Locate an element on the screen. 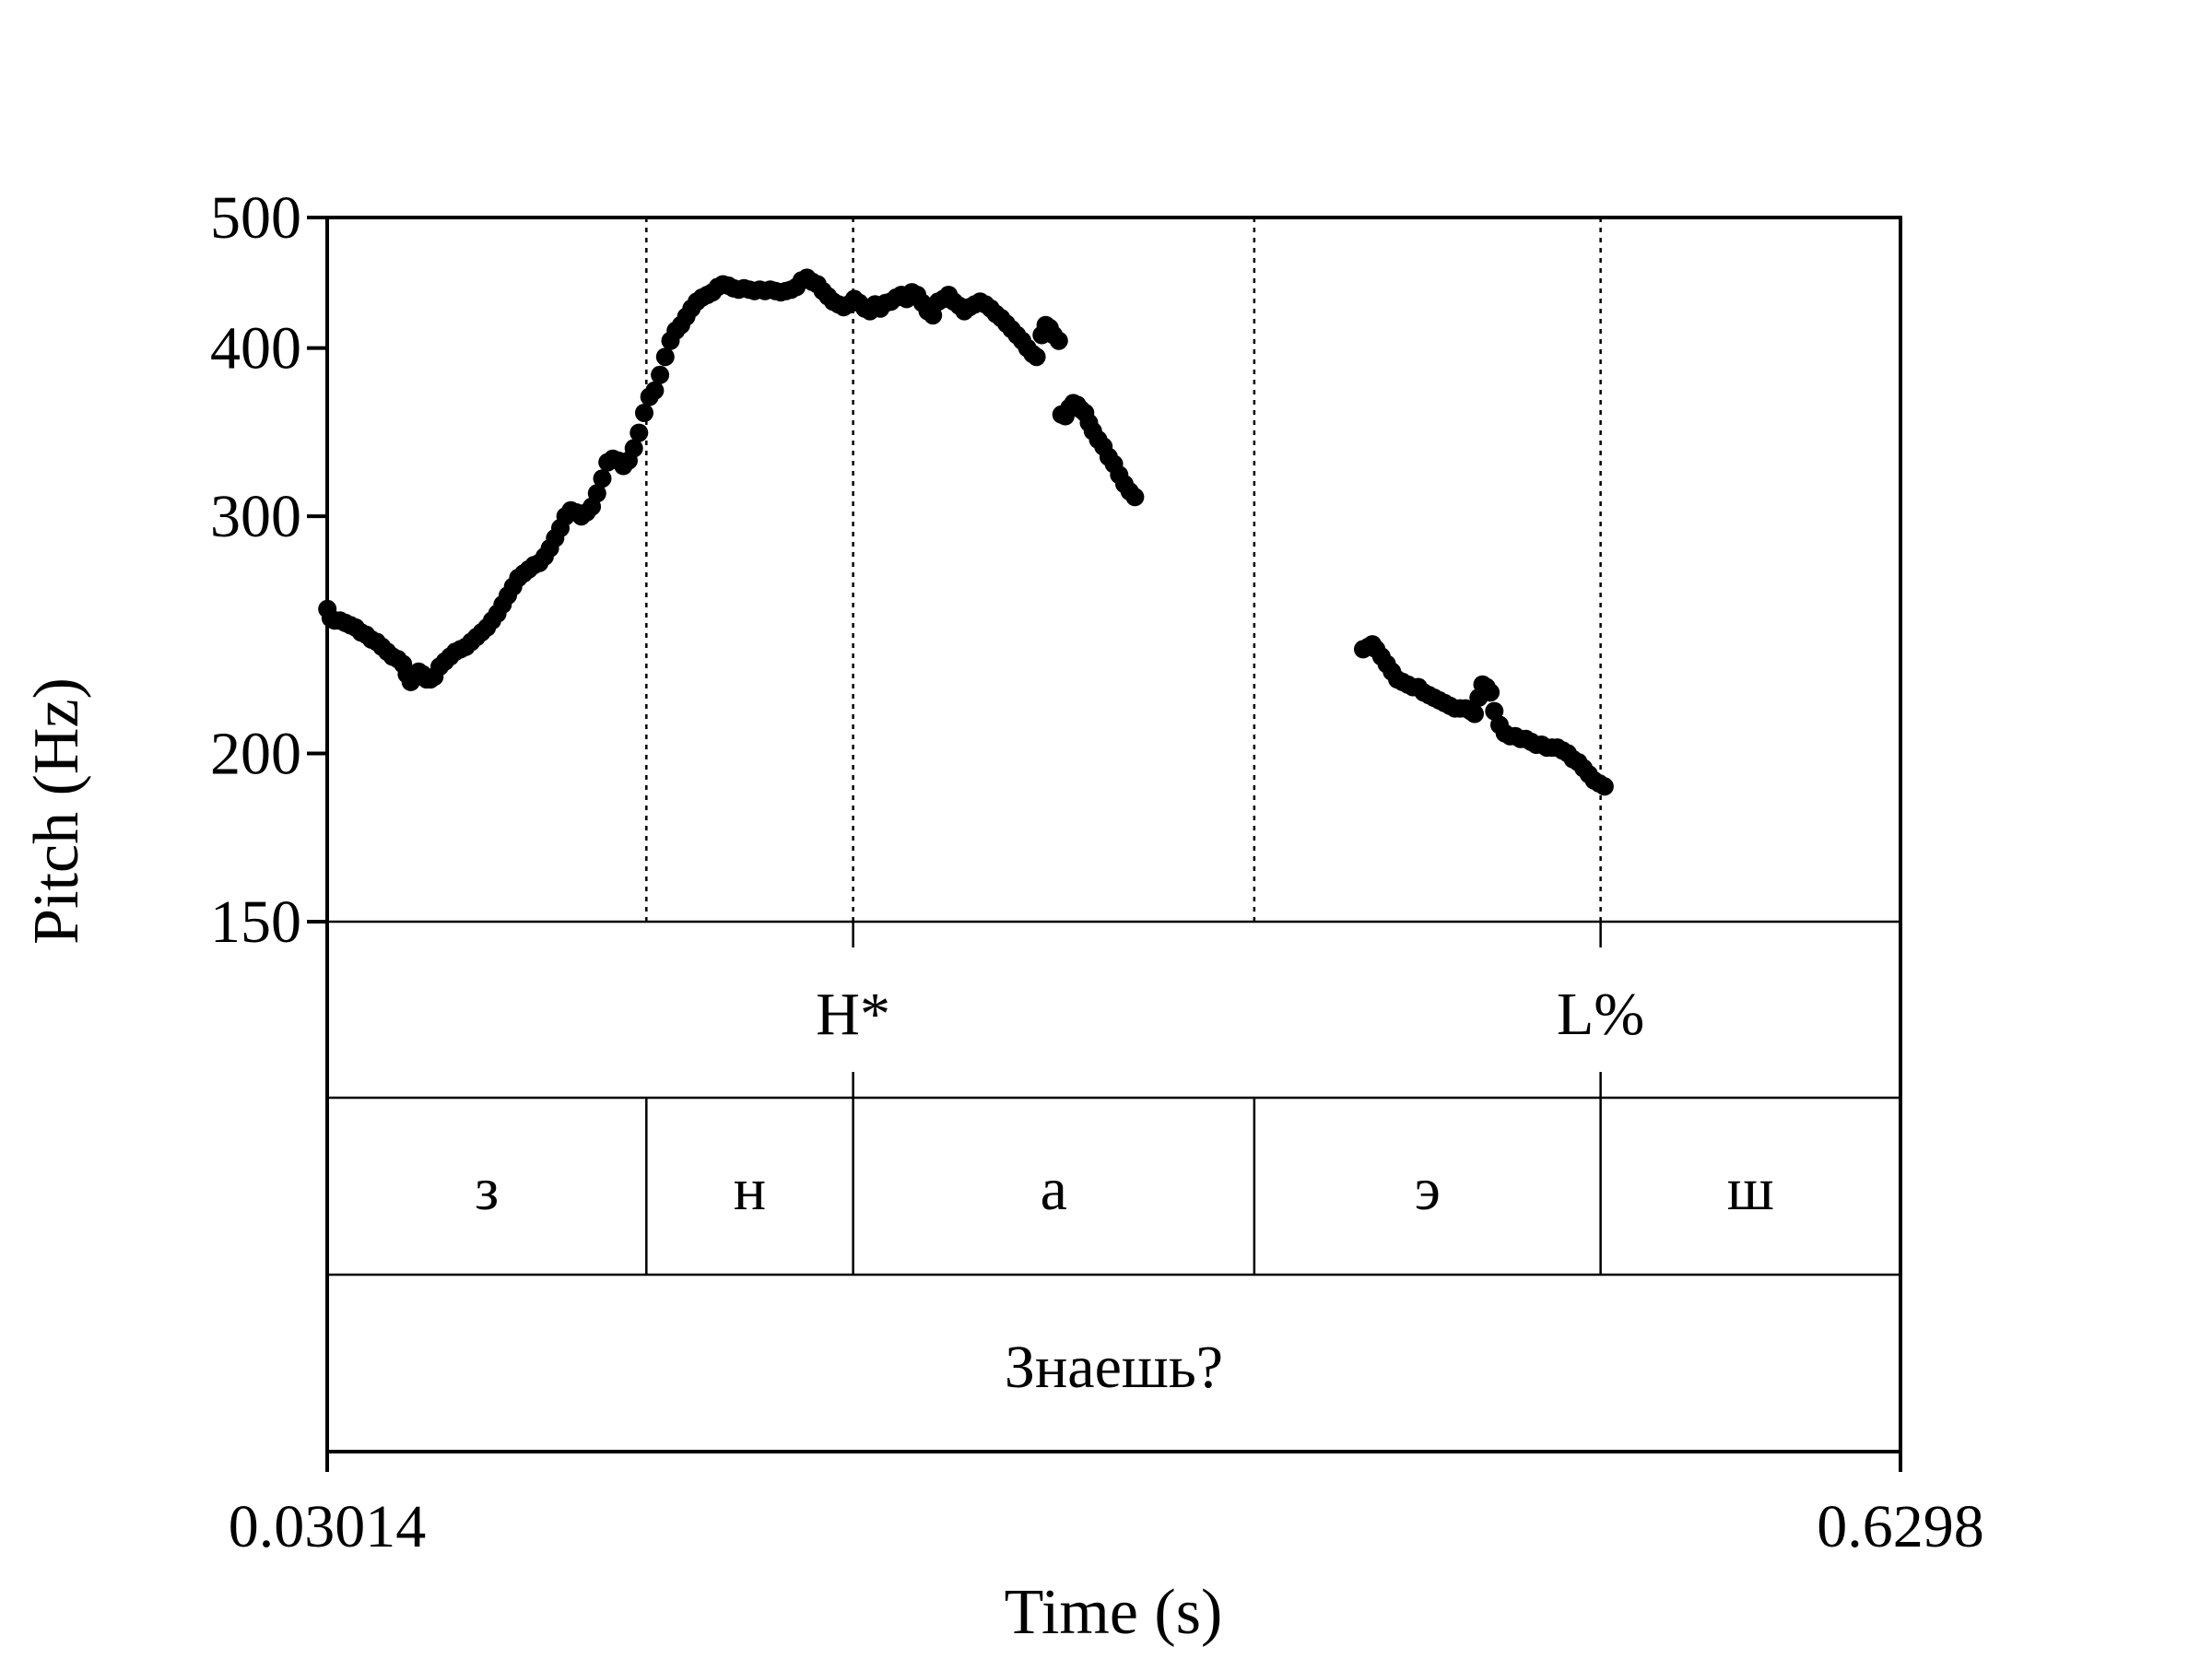 Image resolution: width=2212 pixels, height=1659 pixels. y-tick-label: 500 is located at coordinates (255, 218).